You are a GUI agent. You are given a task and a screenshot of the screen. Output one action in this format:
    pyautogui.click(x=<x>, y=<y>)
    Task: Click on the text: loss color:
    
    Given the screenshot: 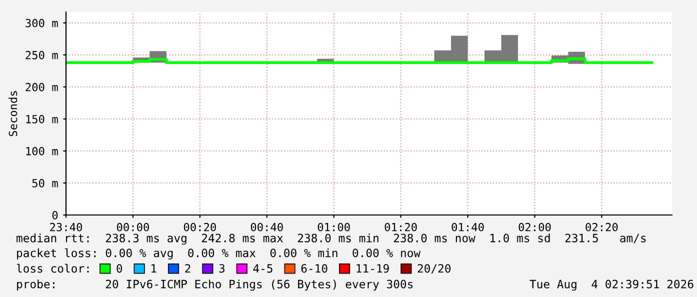 What is the action you would take?
    pyautogui.click(x=52, y=268)
    